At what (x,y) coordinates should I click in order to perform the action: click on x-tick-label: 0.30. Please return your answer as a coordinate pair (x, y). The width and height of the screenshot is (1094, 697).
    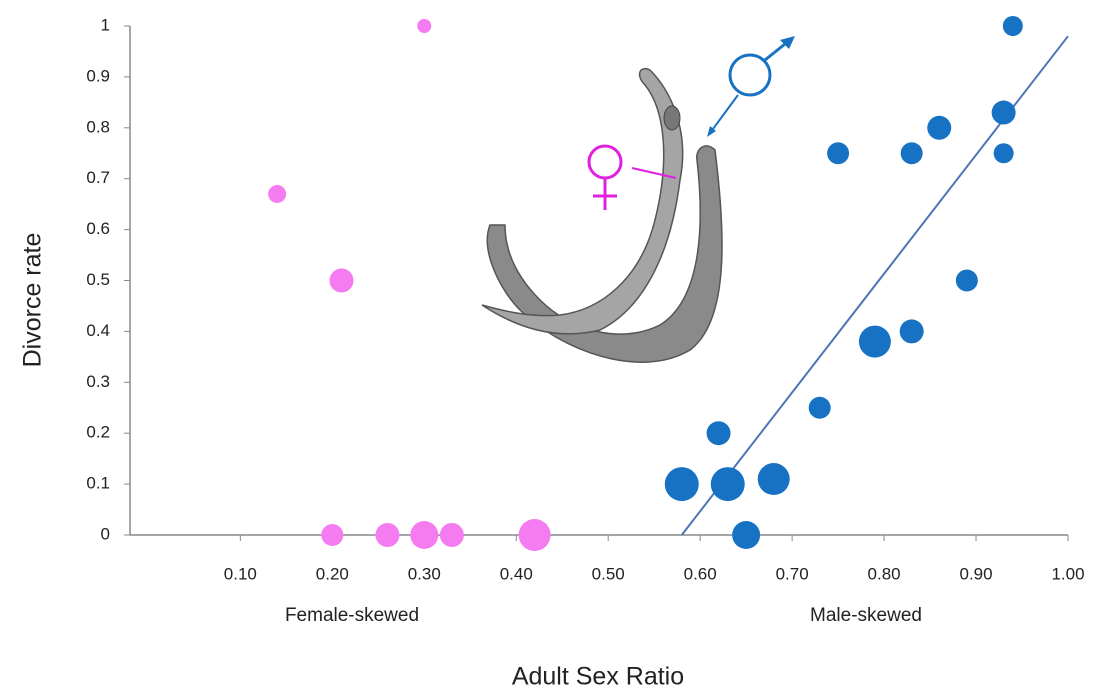
    Looking at the image, I should click on (424, 573).